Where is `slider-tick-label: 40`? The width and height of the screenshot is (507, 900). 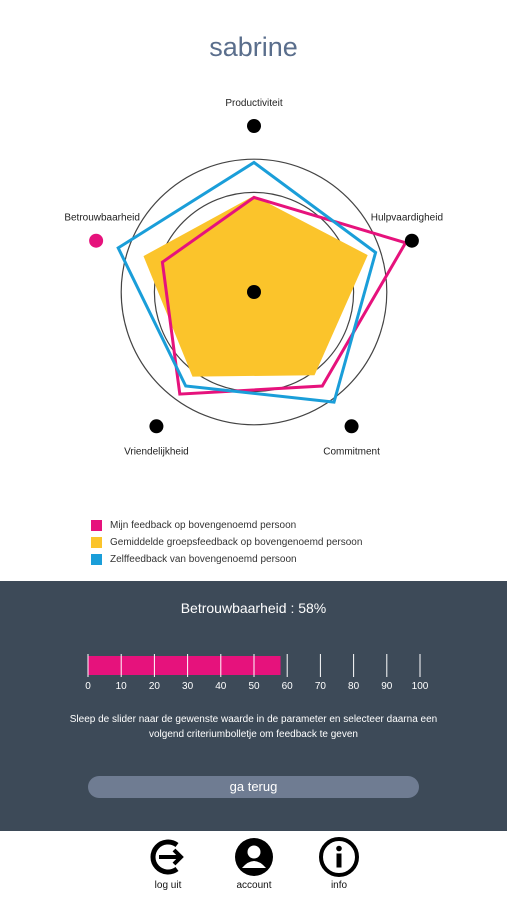
slider-tick-label: 40 is located at coordinates (221, 686).